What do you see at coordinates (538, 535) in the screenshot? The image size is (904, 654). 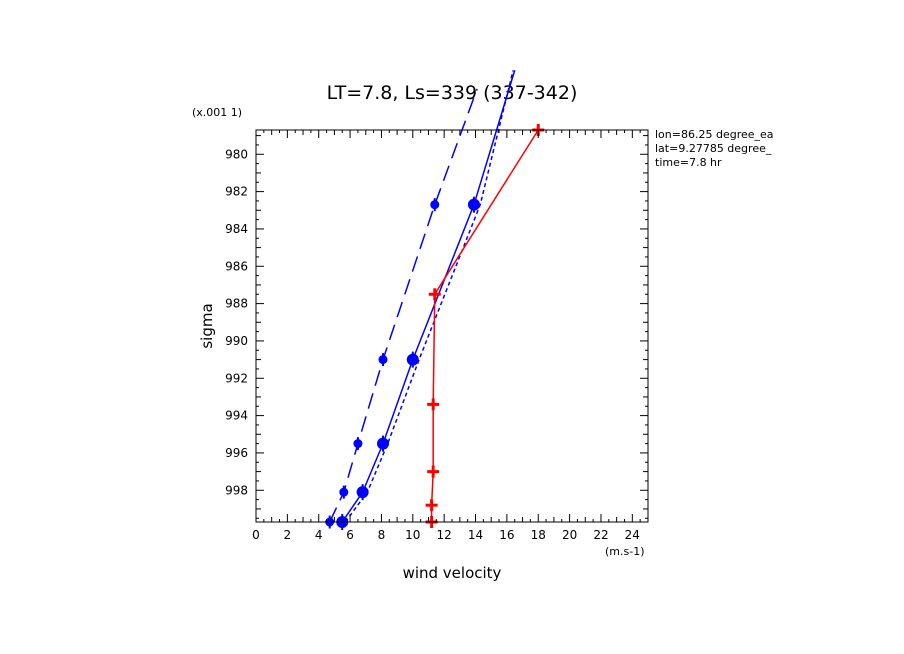 I see `x-tick-label: 18` at bounding box center [538, 535].